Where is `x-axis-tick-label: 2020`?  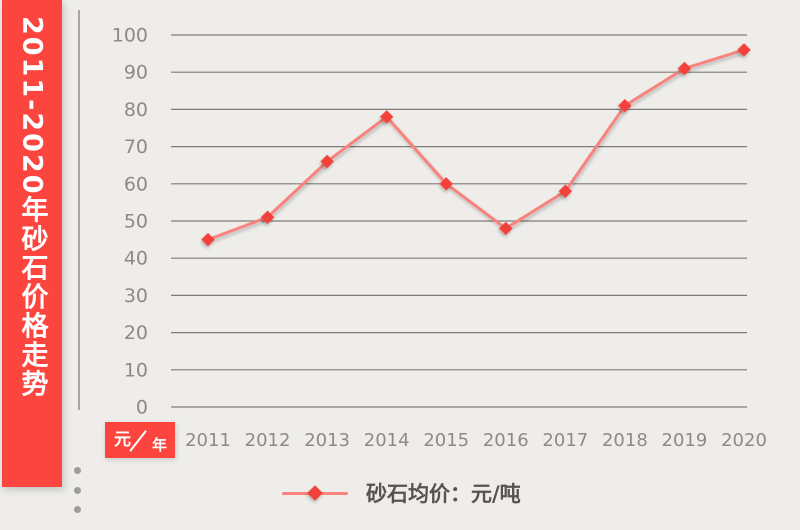
x-axis-tick-label: 2020 is located at coordinates (744, 440).